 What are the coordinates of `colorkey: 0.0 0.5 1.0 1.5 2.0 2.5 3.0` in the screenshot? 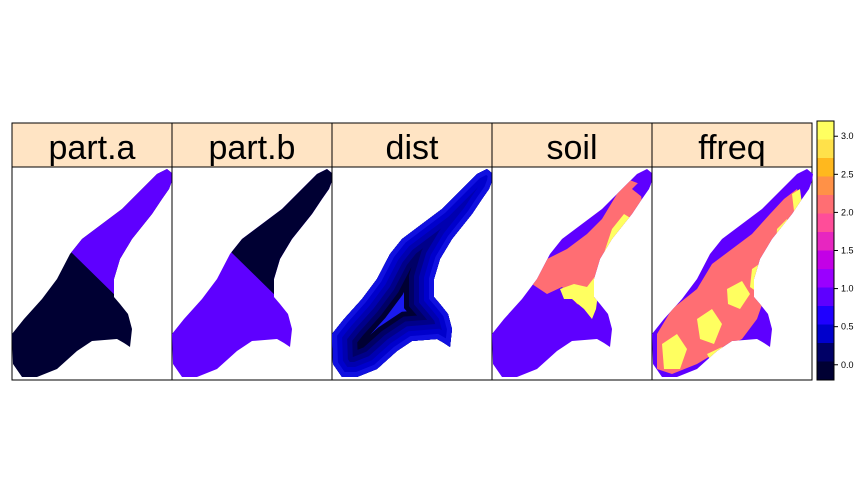 It's located at (835, 250).